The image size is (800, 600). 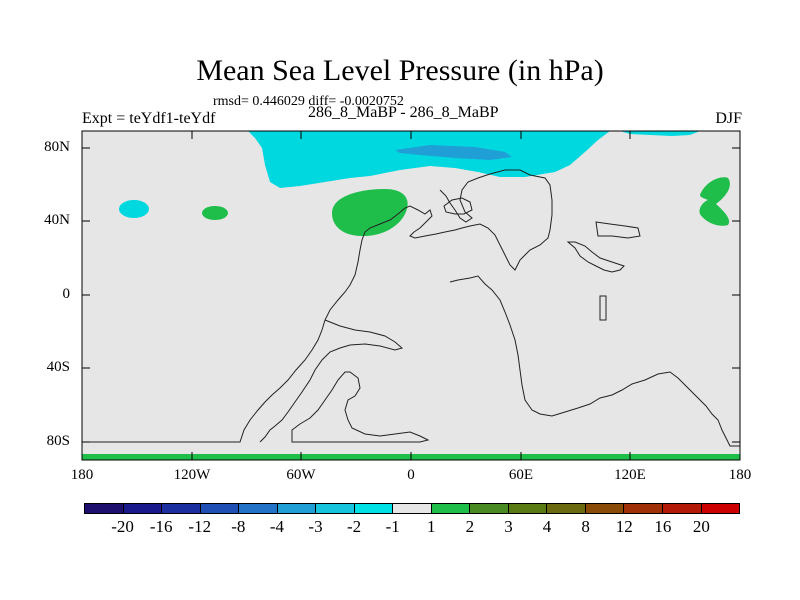 What do you see at coordinates (392, 526) in the screenshot?
I see `colorbar-label: -1` at bounding box center [392, 526].